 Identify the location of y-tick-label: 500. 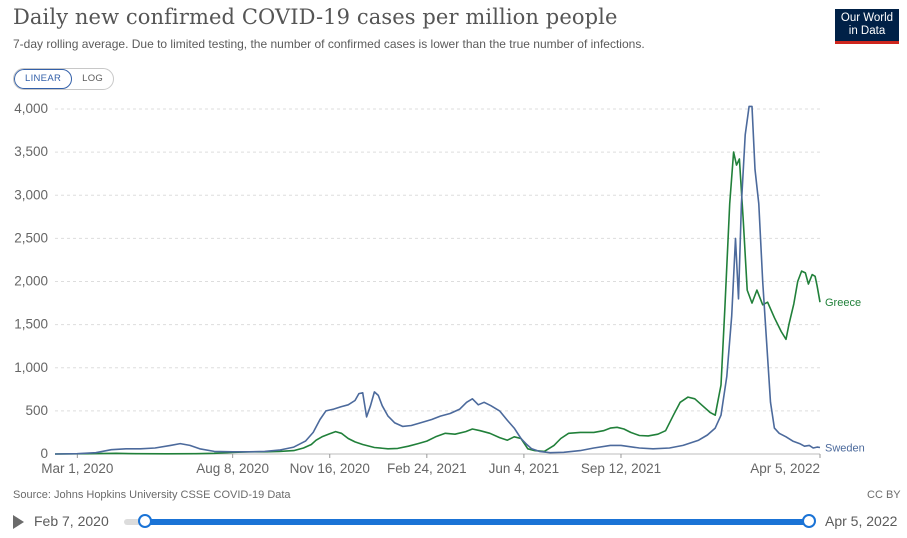
(36, 410).